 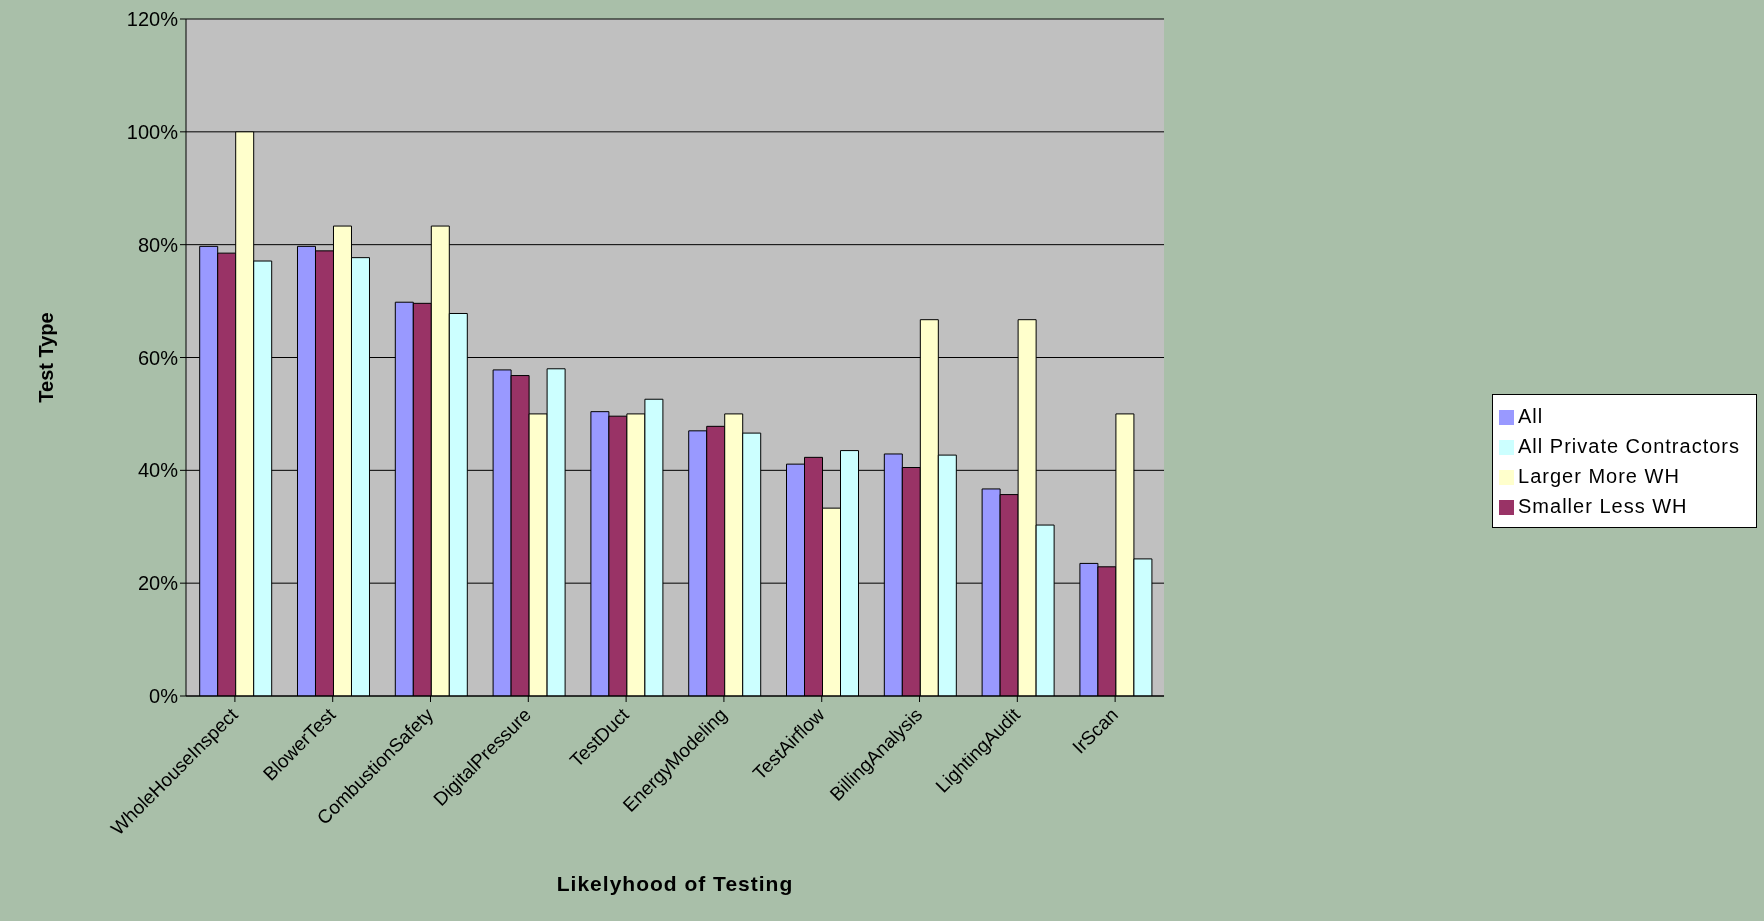 What do you see at coordinates (152, 19) in the screenshot?
I see `y-tick-label: 120%` at bounding box center [152, 19].